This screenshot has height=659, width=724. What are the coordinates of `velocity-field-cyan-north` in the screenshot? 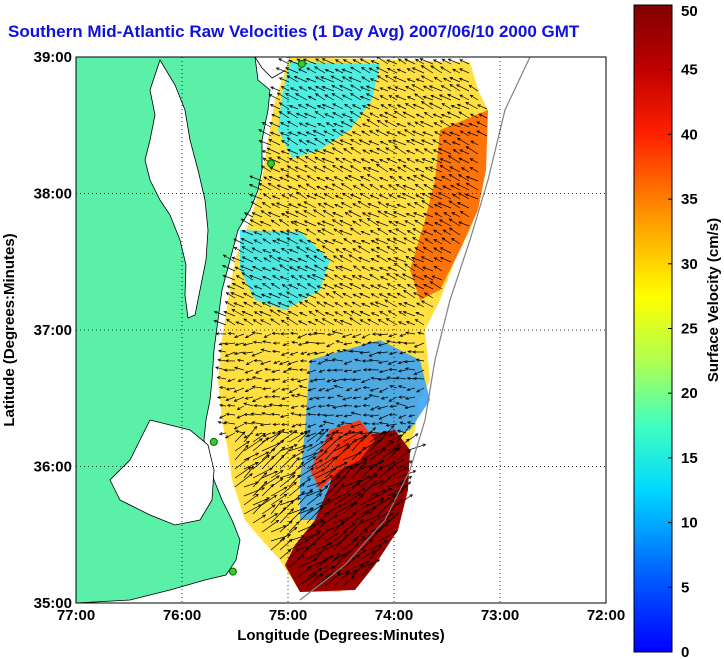 It's located at (329, 110).